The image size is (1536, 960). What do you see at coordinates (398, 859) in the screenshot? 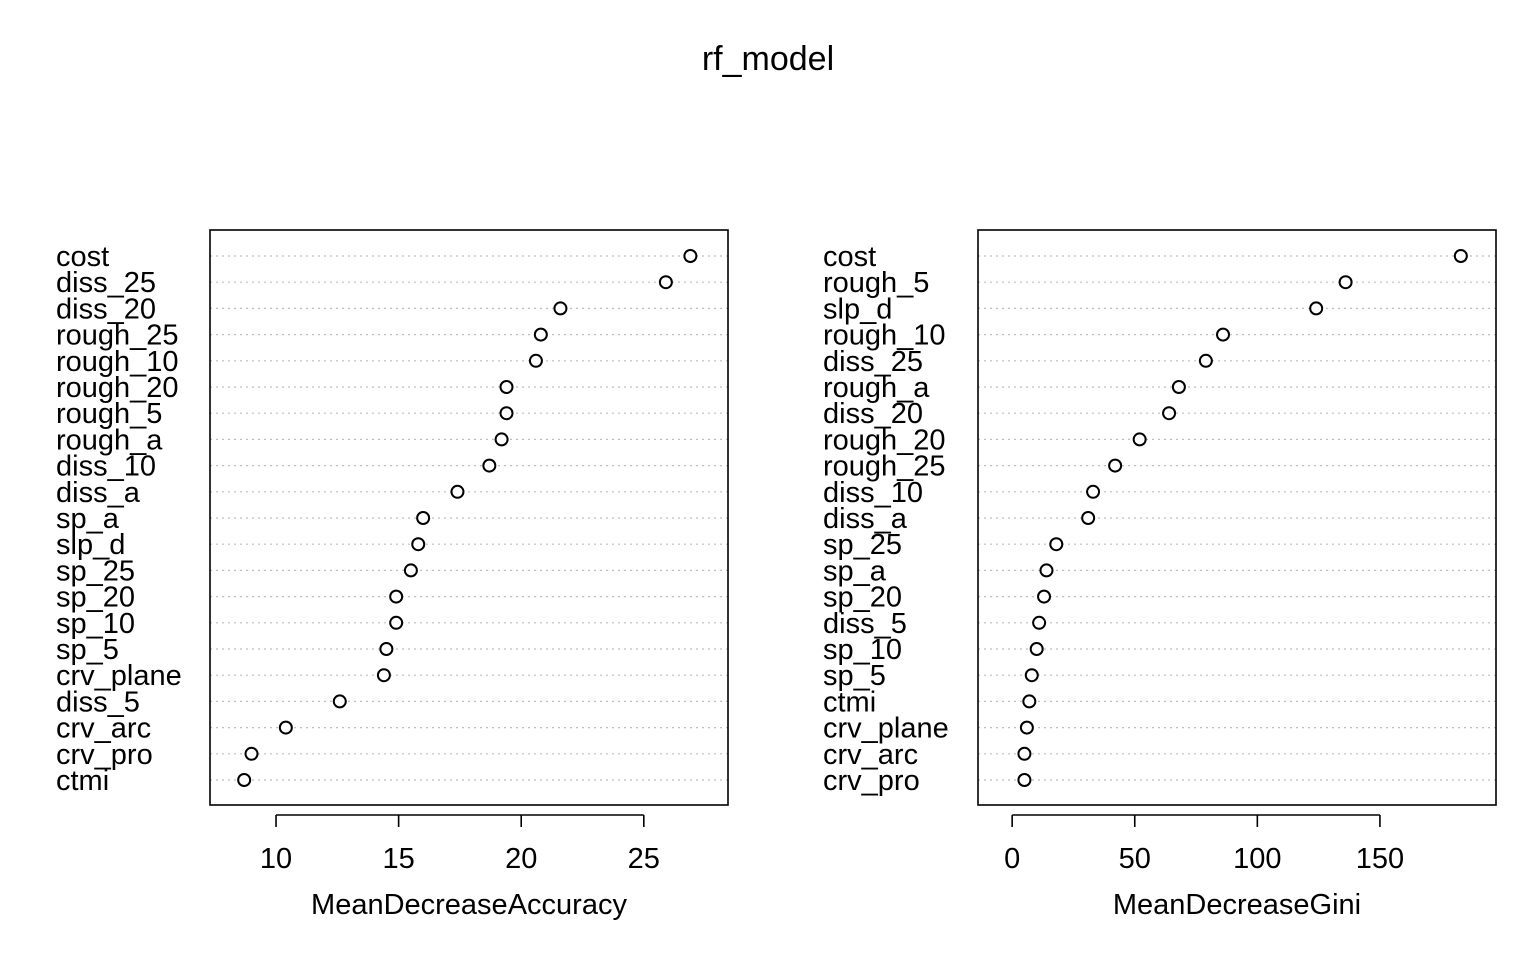
I see `x-tick-label: 15` at bounding box center [398, 859].